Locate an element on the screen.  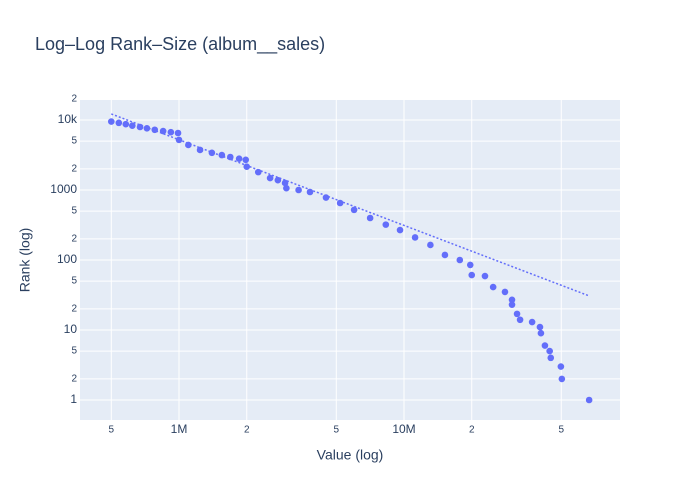
y-tick-label: 10k is located at coordinates (68, 119).